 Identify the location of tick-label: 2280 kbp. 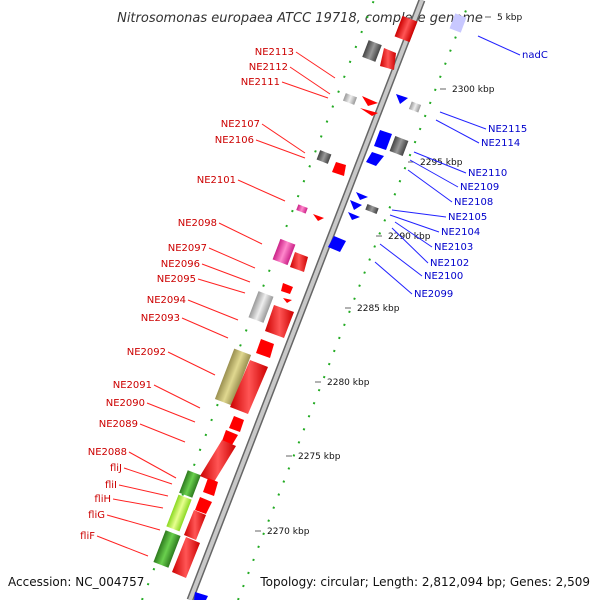
(348, 383).